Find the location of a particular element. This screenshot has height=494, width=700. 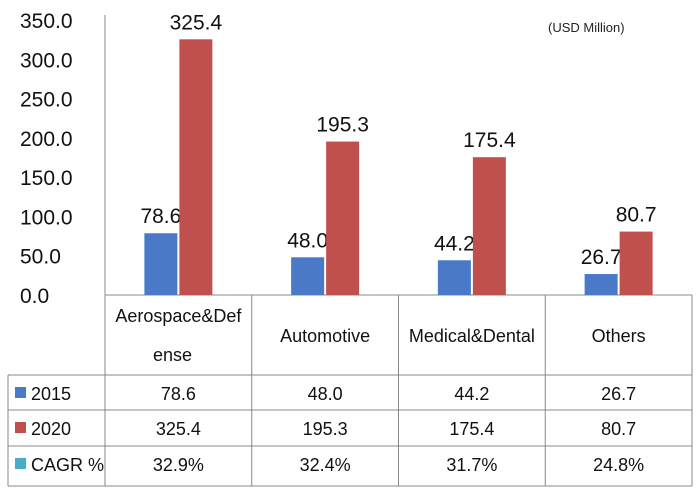

table-cell: 195.3 is located at coordinates (325, 429).